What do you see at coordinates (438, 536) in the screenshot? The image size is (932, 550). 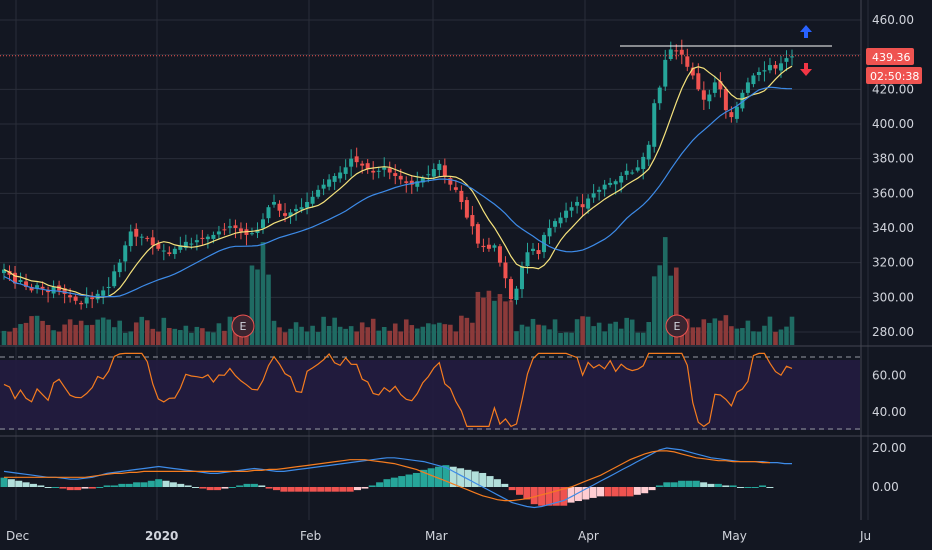 I see `time-axis: Dec 2020 Feb Mar Apr May Ju` at bounding box center [438, 536].